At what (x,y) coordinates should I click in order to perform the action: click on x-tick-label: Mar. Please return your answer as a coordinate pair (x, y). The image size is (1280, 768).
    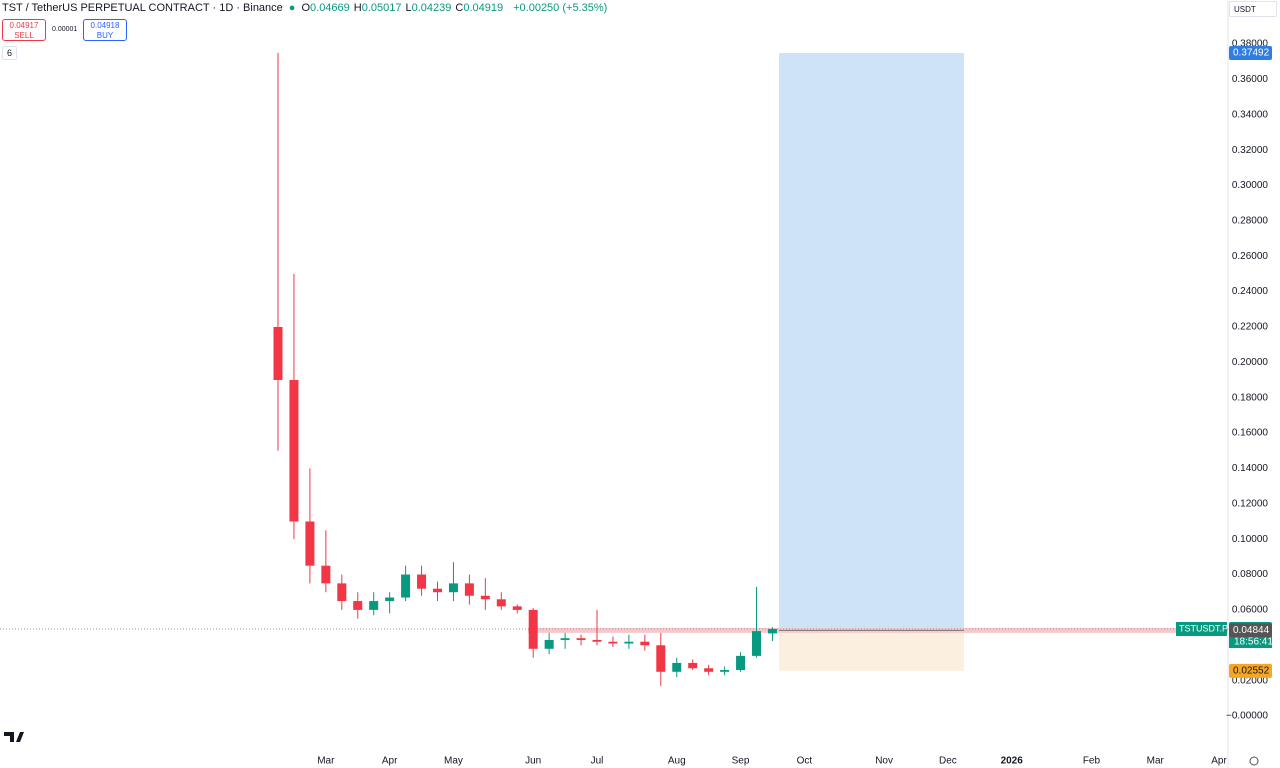
    Looking at the image, I should click on (326, 761).